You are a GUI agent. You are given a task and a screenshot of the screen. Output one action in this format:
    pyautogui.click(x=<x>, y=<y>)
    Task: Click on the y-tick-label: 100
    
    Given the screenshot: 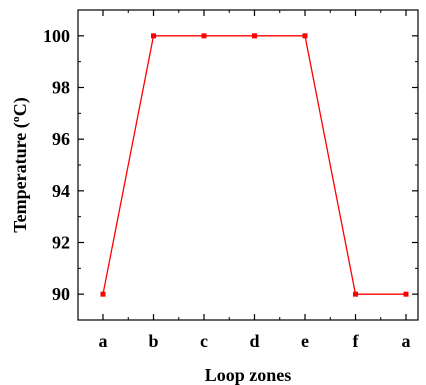 What is the action you would take?
    pyautogui.click(x=56, y=36)
    